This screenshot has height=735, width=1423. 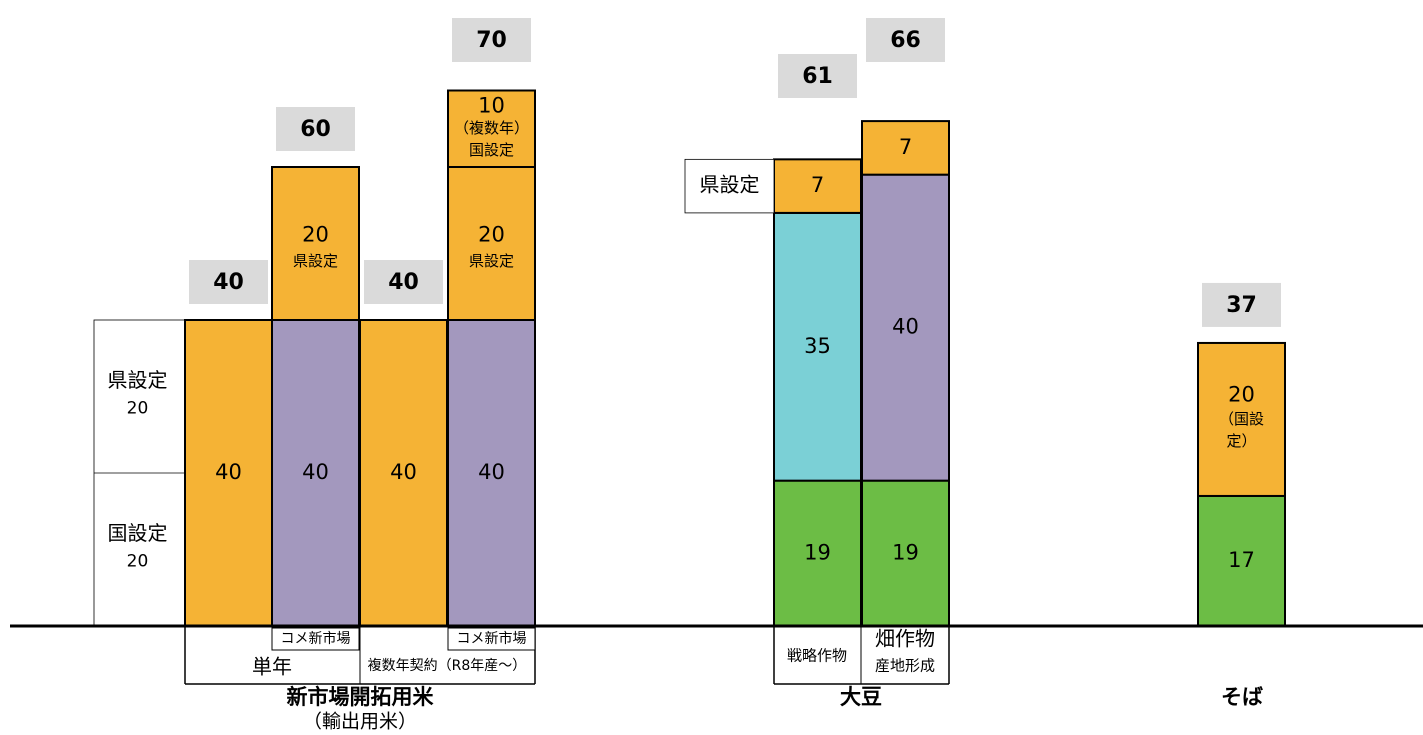 I want to click on total-box-rice-single-new, so click(x=315, y=129).